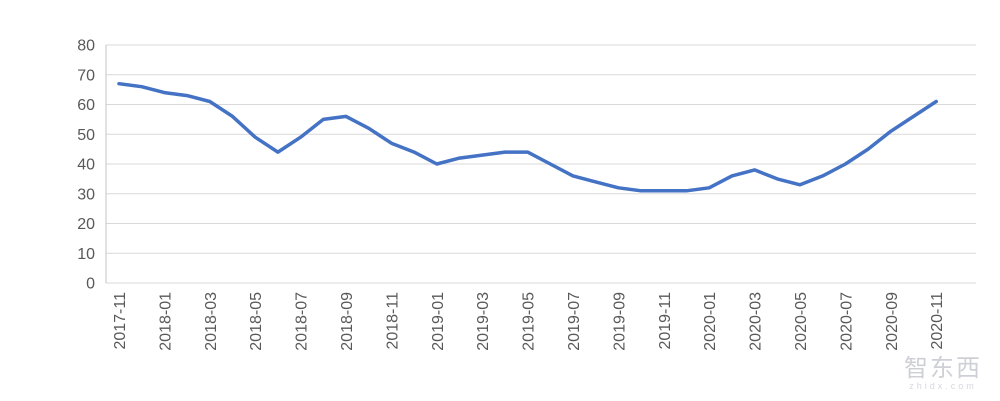 The height and width of the screenshot is (401, 1000). Describe the element at coordinates (347, 321) in the screenshot. I see `x-axis-tick-label: 2018-09` at that location.